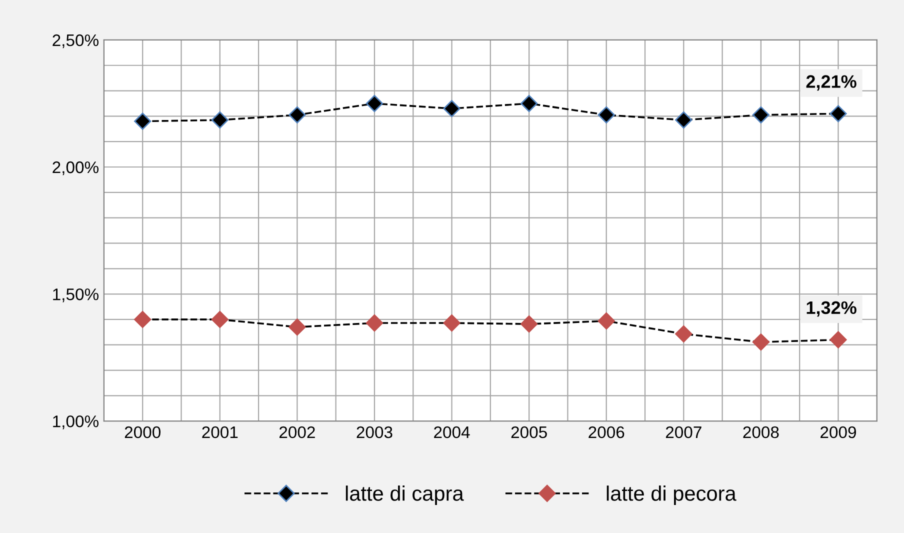 The height and width of the screenshot is (533, 904). What do you see at coordinates (220, 432) in the screenshot?
I see `x-tick-label: 2001` at bounding box center [220, 432].